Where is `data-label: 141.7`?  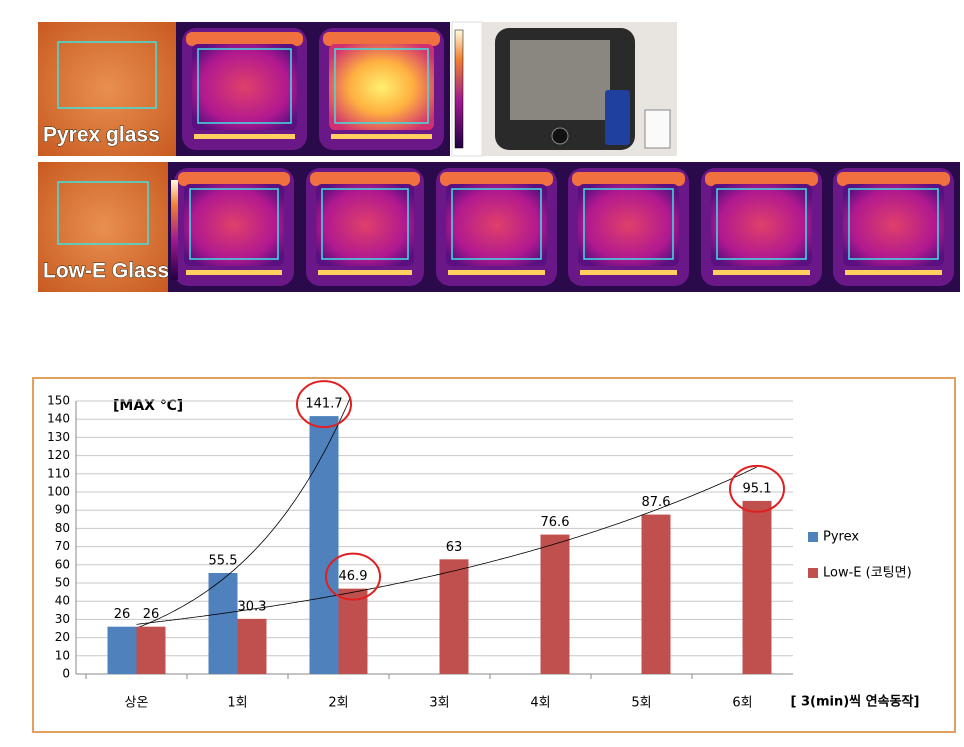
data-label: 141.7 is located at coordinates (323, 404).